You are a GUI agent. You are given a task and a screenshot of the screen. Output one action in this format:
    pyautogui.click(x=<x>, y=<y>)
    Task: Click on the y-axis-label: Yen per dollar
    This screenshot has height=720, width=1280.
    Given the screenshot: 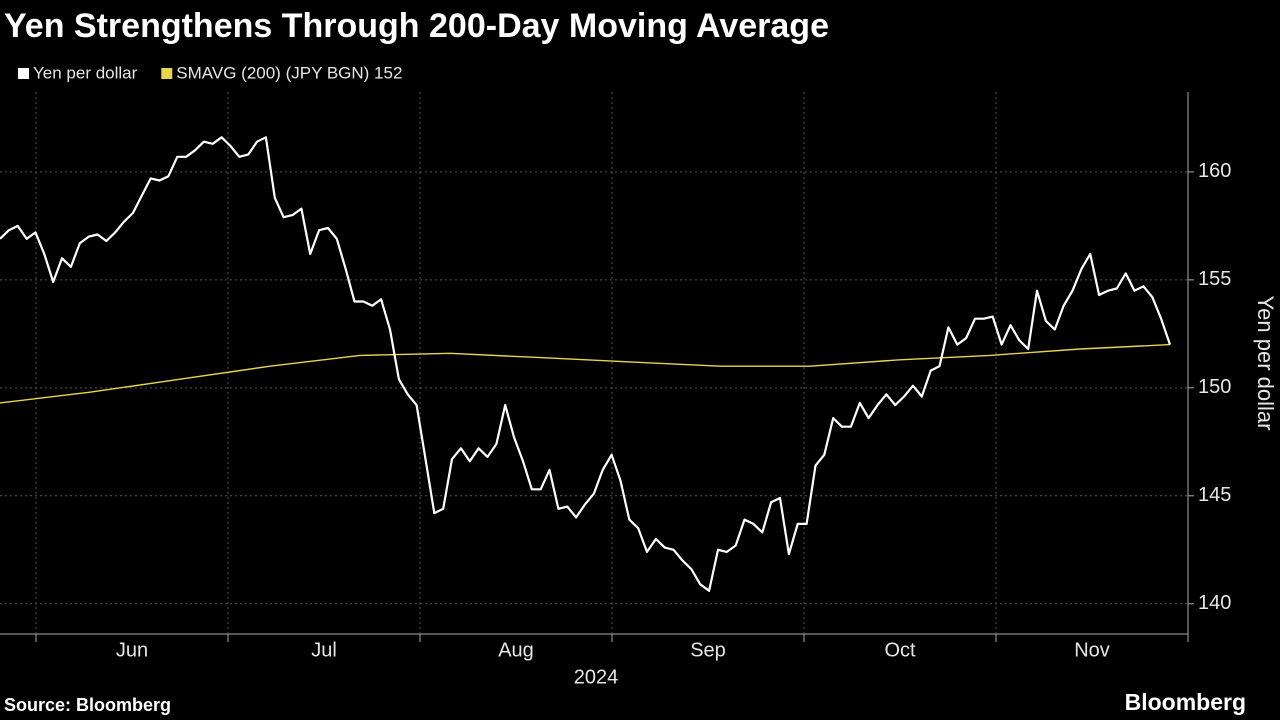 What is the action you would take?
    pyautogui.click(x=1265, y=363)
    